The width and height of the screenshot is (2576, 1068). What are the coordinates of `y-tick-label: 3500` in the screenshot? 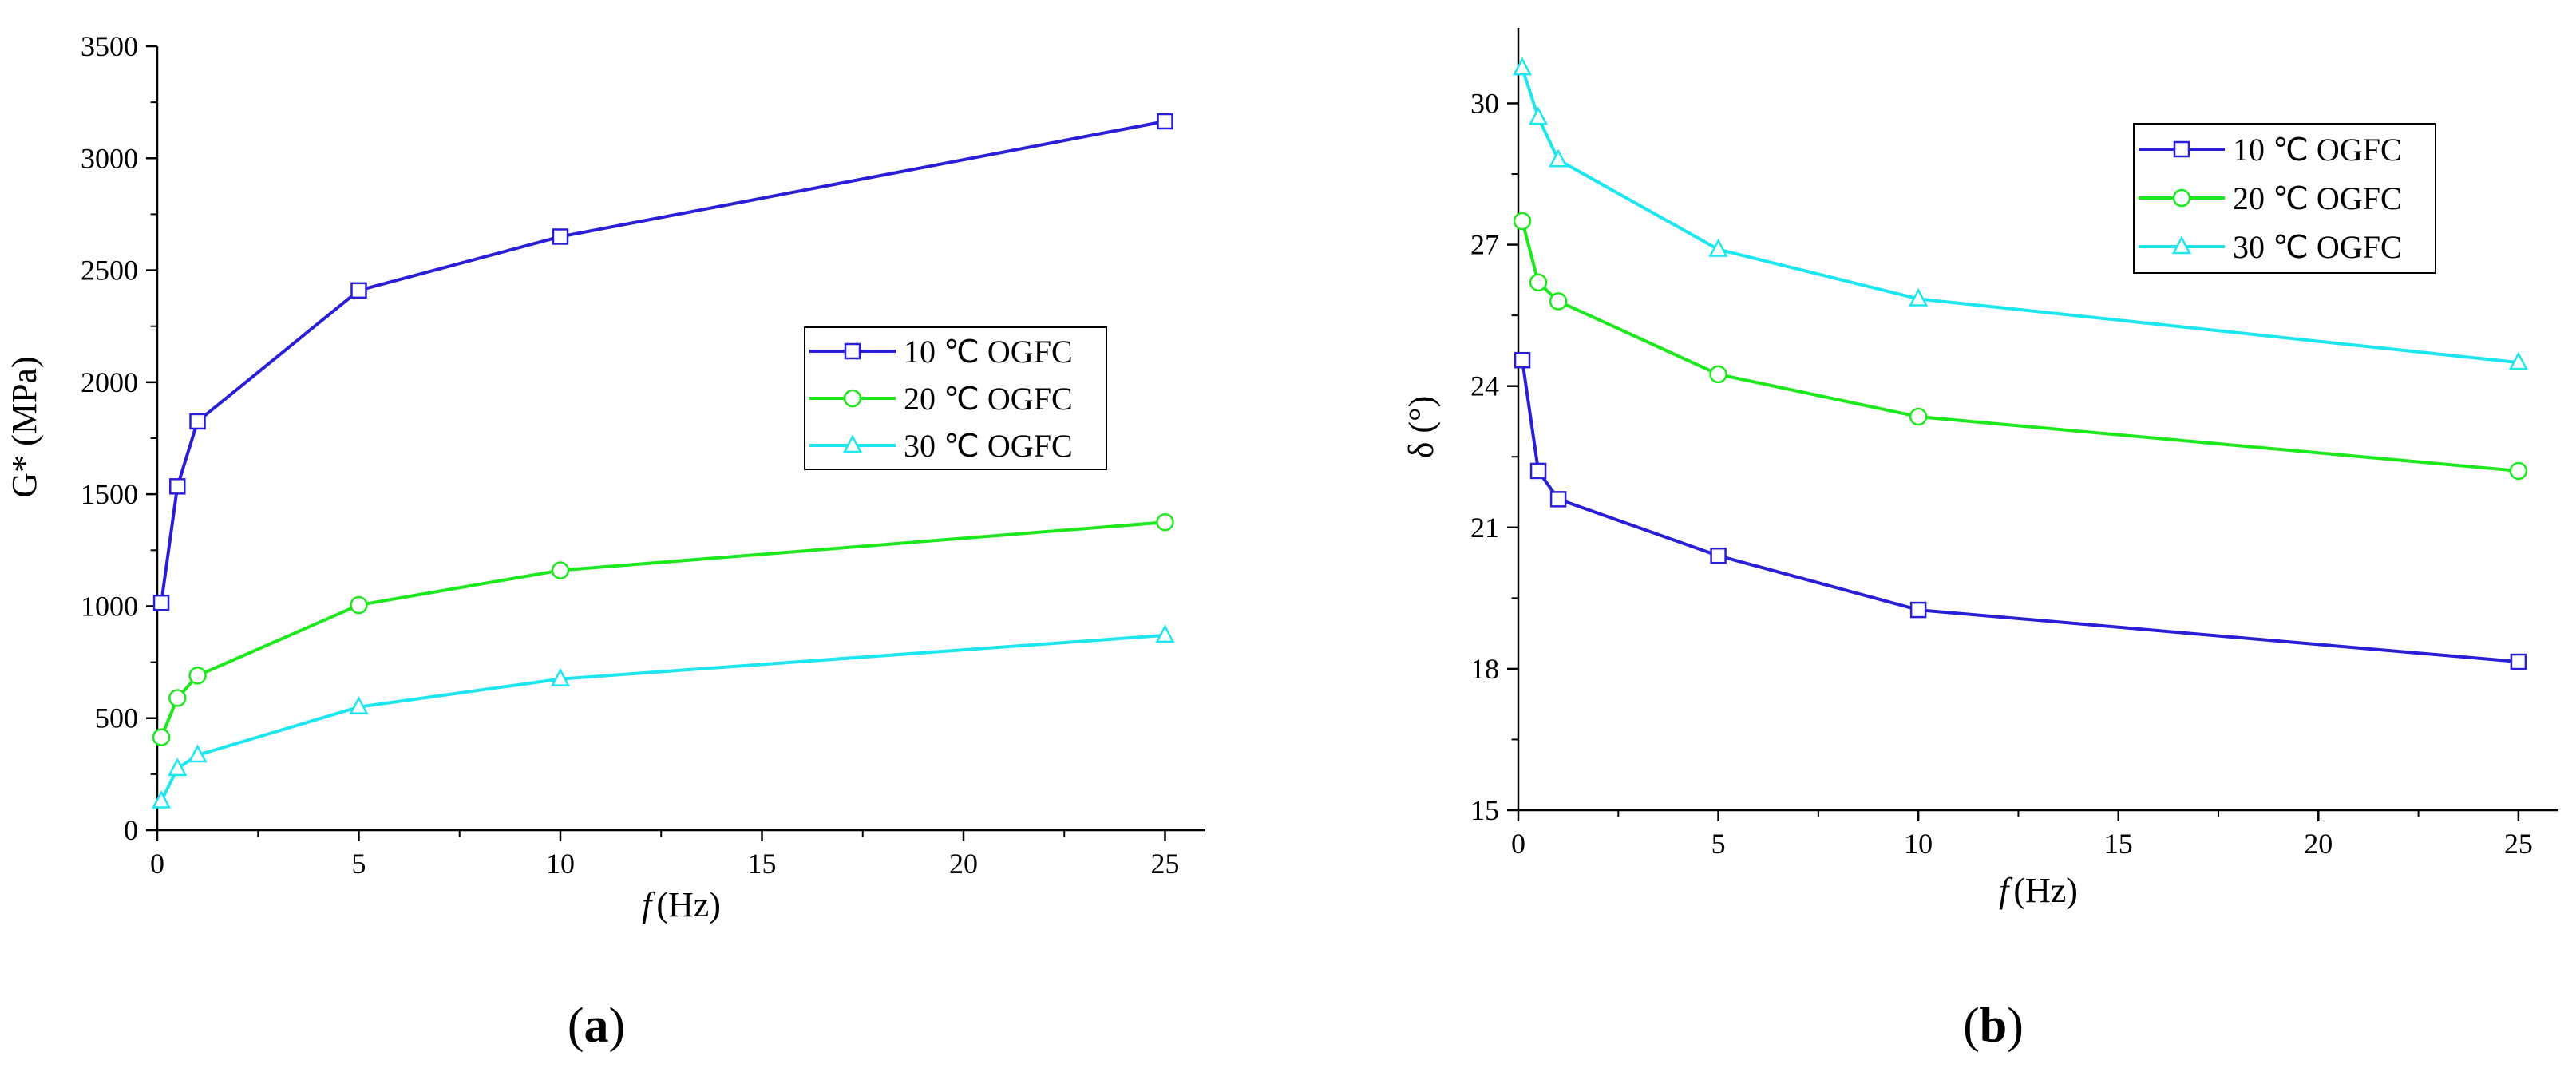 It's located at (110, 46).